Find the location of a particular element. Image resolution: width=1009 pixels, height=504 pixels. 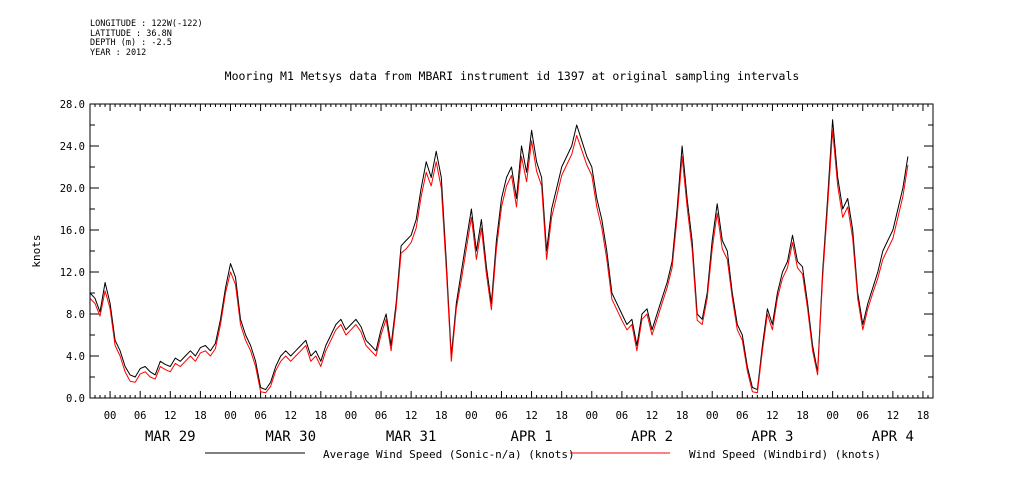

x-day-label: APR 2 is located at coordinates (652, 437).